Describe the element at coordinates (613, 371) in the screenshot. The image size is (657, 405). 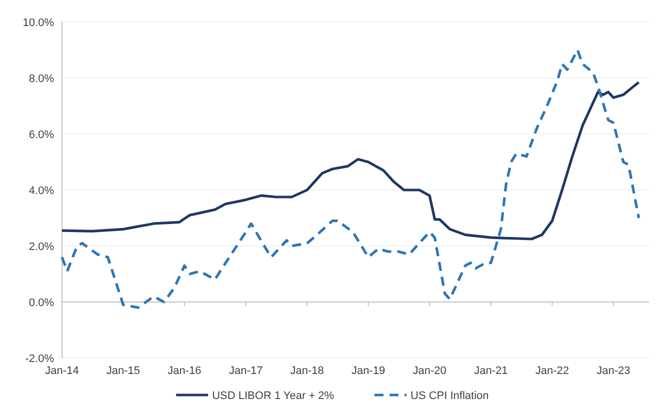
I see `x-tick-label: Jan-23` at that location.